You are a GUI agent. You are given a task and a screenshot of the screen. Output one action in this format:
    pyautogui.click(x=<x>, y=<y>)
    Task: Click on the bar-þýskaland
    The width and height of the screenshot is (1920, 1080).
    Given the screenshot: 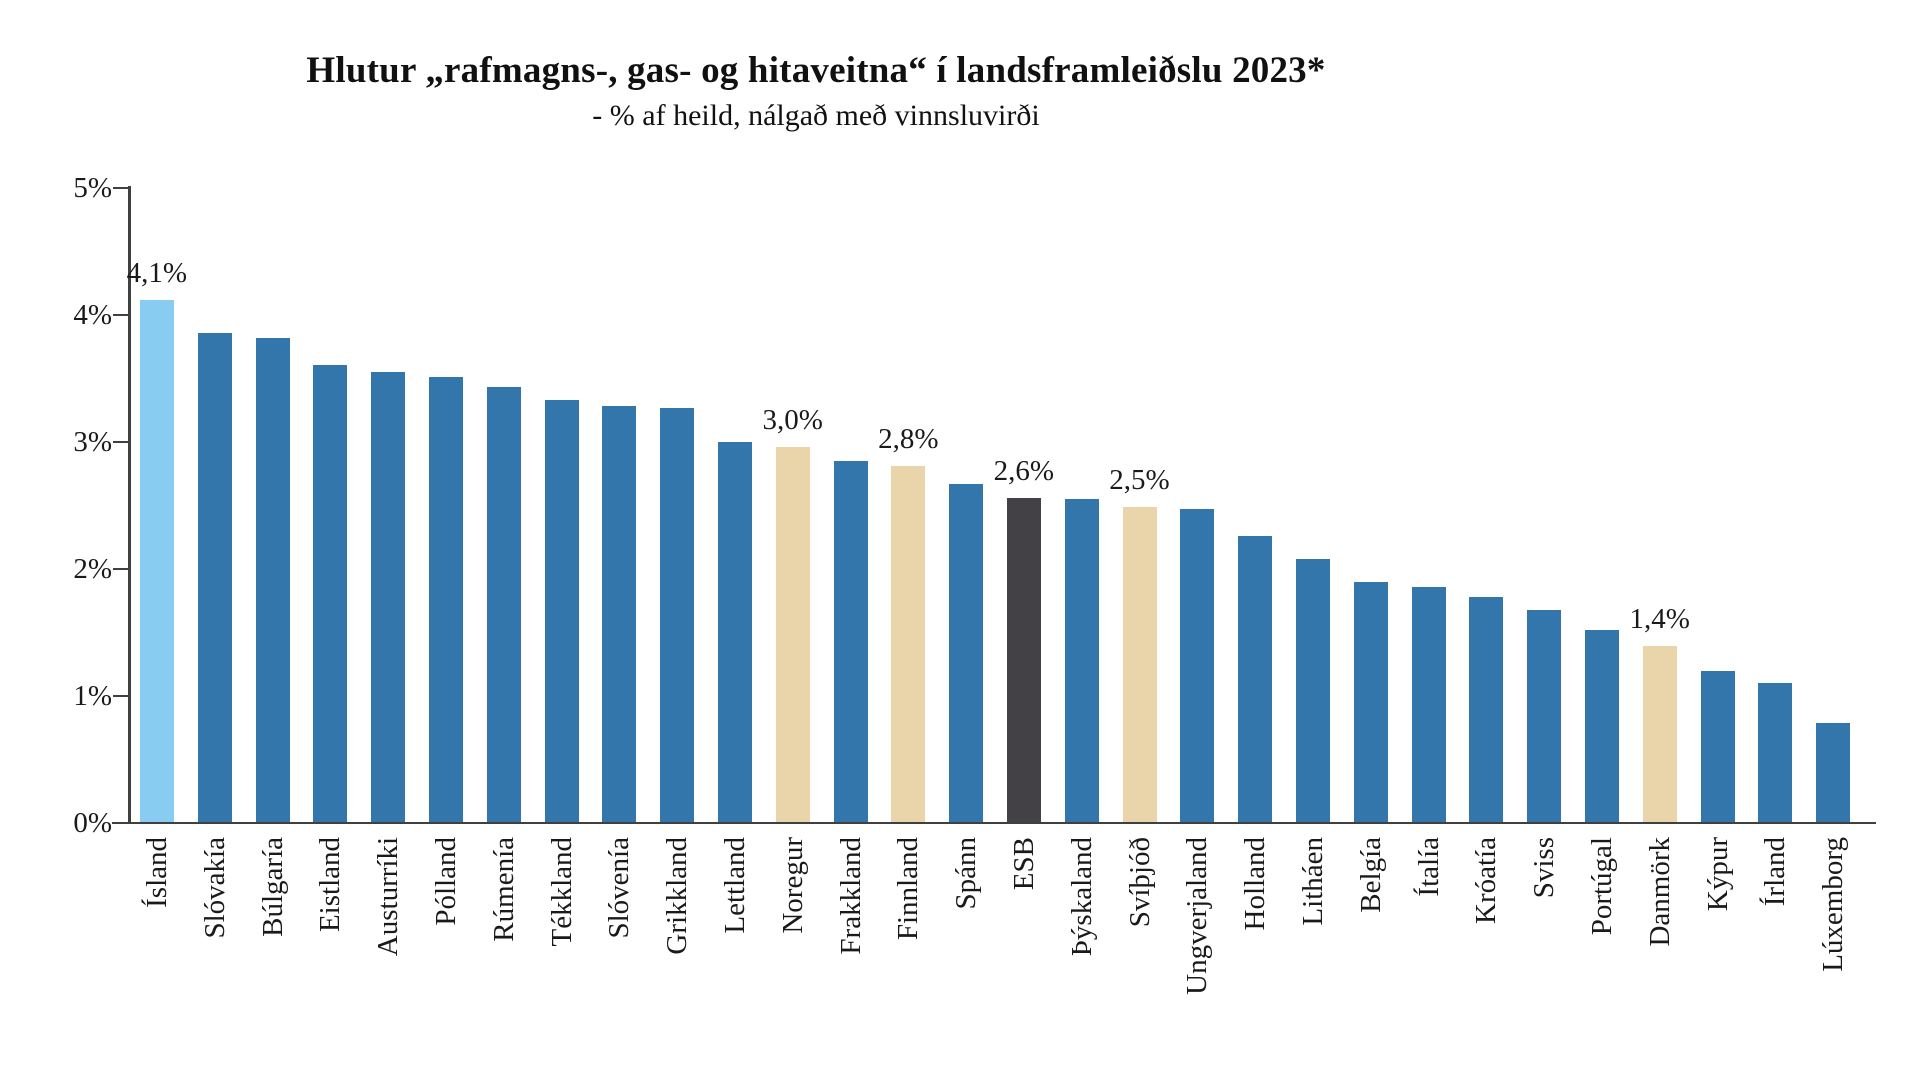 What is the action you would take?
    pyautogui.click(x=1081, y=660)
    